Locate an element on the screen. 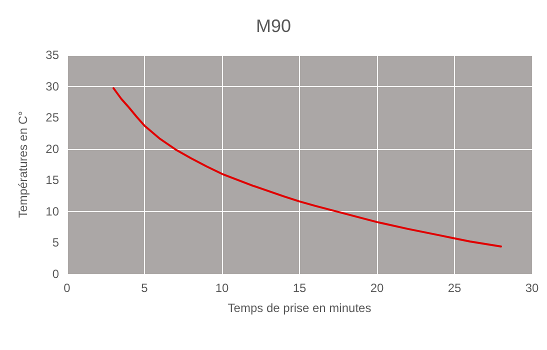 The image size is (547, 350). y-tick-label: 0 is located at coordinates (56, 274).